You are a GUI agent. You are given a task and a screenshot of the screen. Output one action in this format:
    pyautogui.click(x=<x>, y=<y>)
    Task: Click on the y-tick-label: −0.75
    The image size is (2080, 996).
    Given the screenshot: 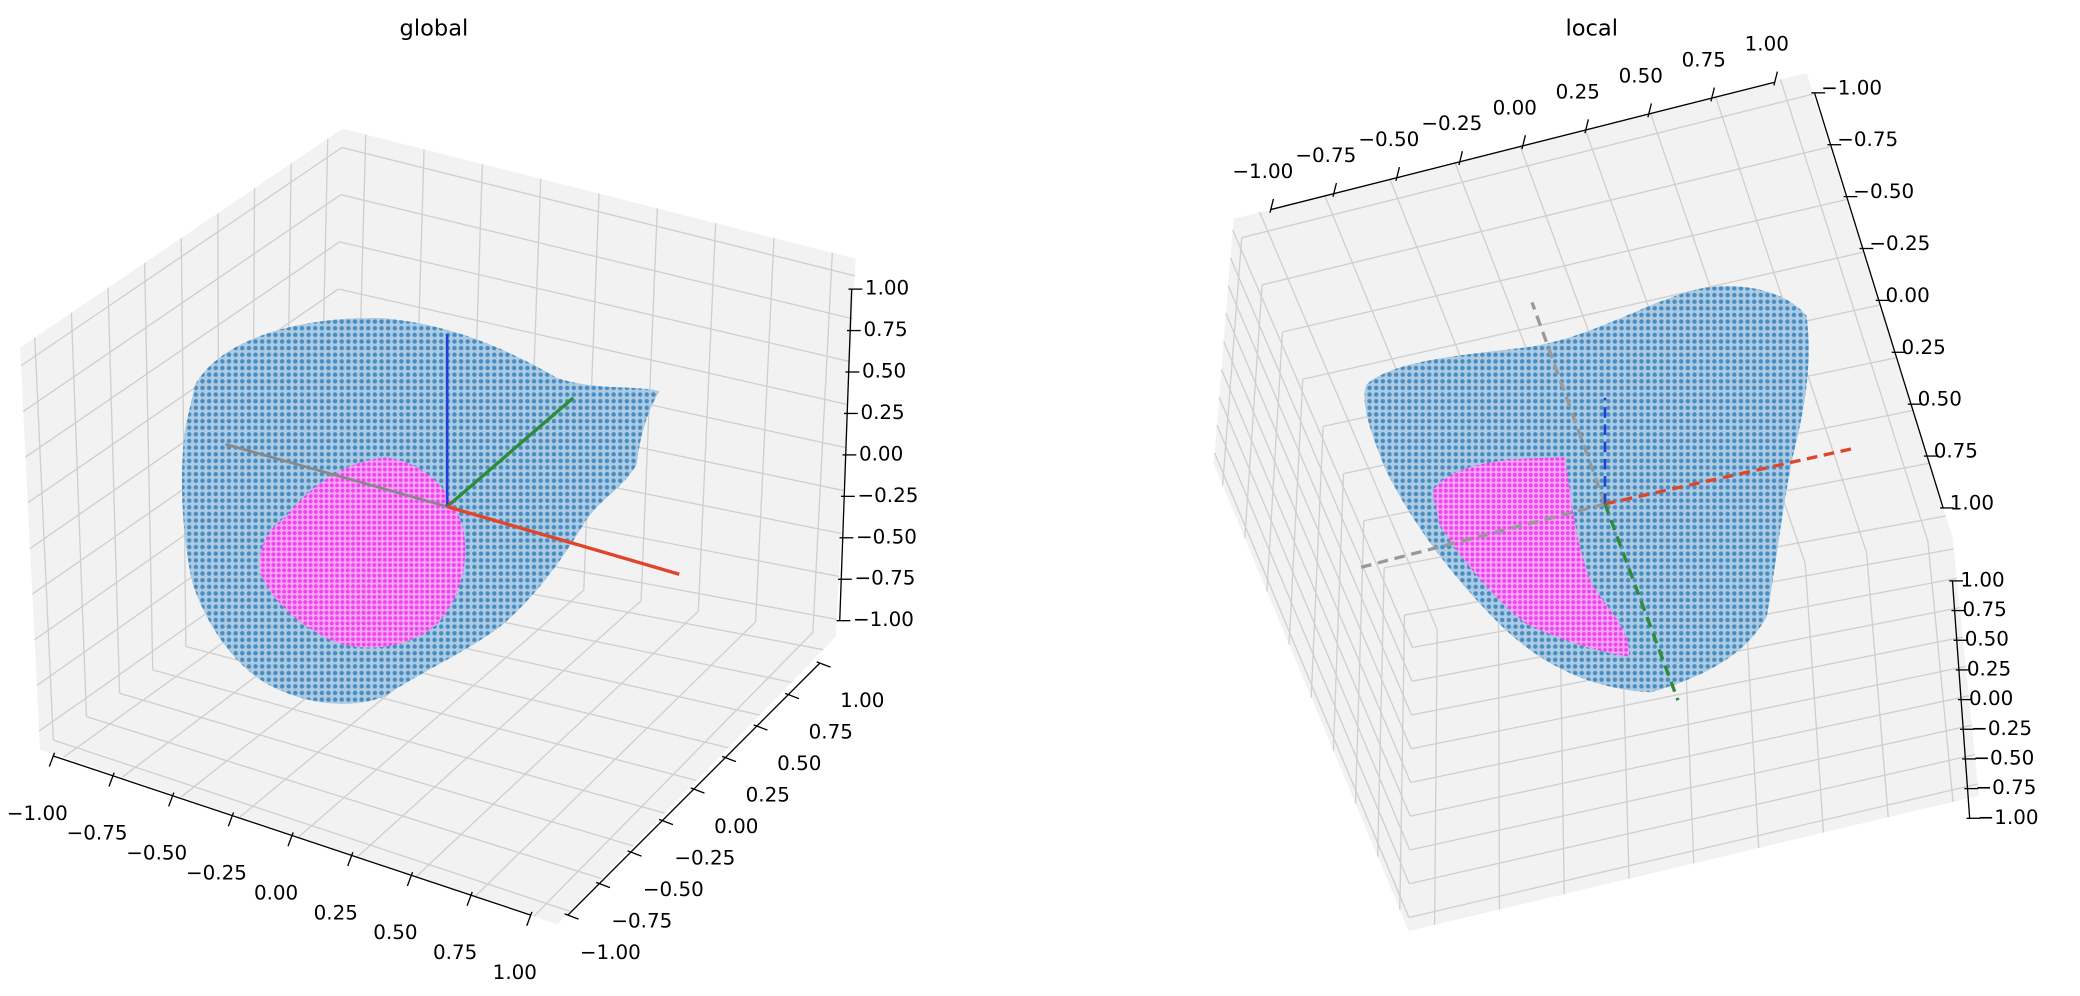 What is the action you would take?
    pyautogui.click(x=641, y=921)
    